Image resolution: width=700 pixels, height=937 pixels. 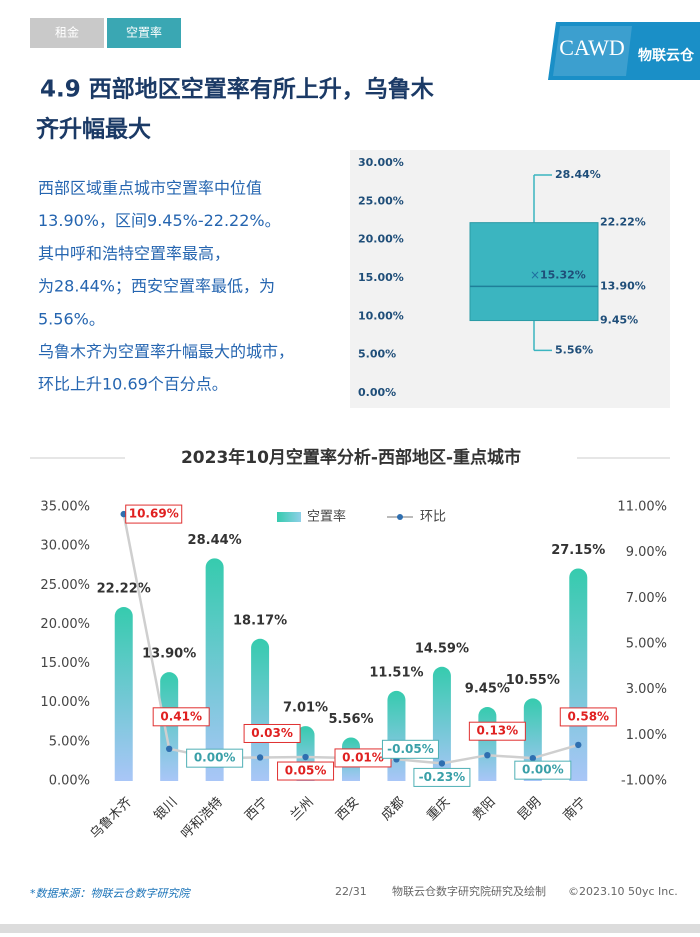 What do you see at coordinates (646, 552) in the screenshot?
I see `y2-tick-label: 9.00%` at bounding box center [646, 552].